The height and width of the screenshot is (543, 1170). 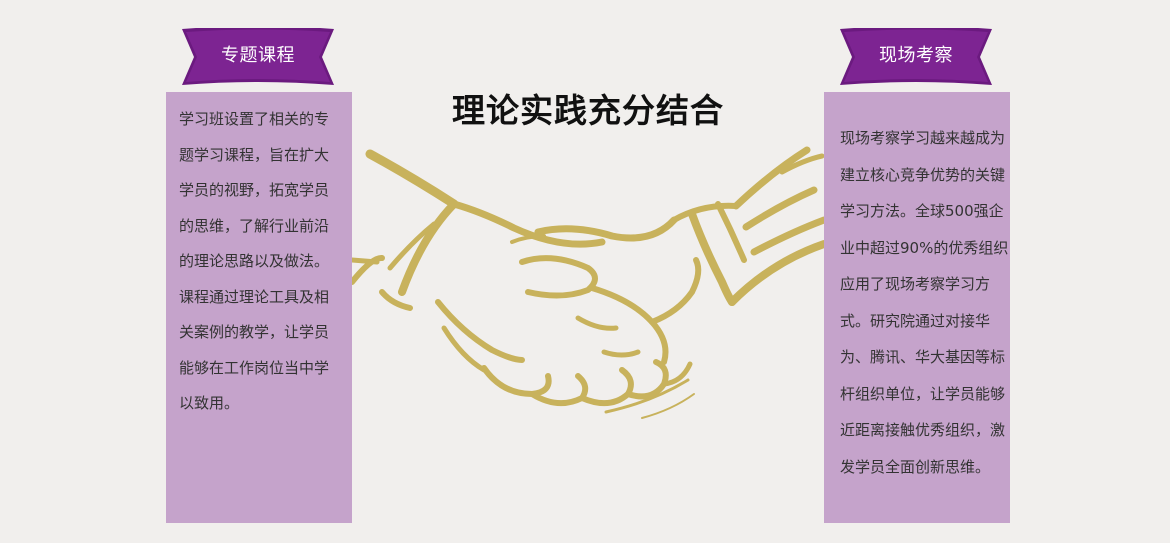 I want to click on left-ribbon-title: 专题课程, so click(x=258, y=55).